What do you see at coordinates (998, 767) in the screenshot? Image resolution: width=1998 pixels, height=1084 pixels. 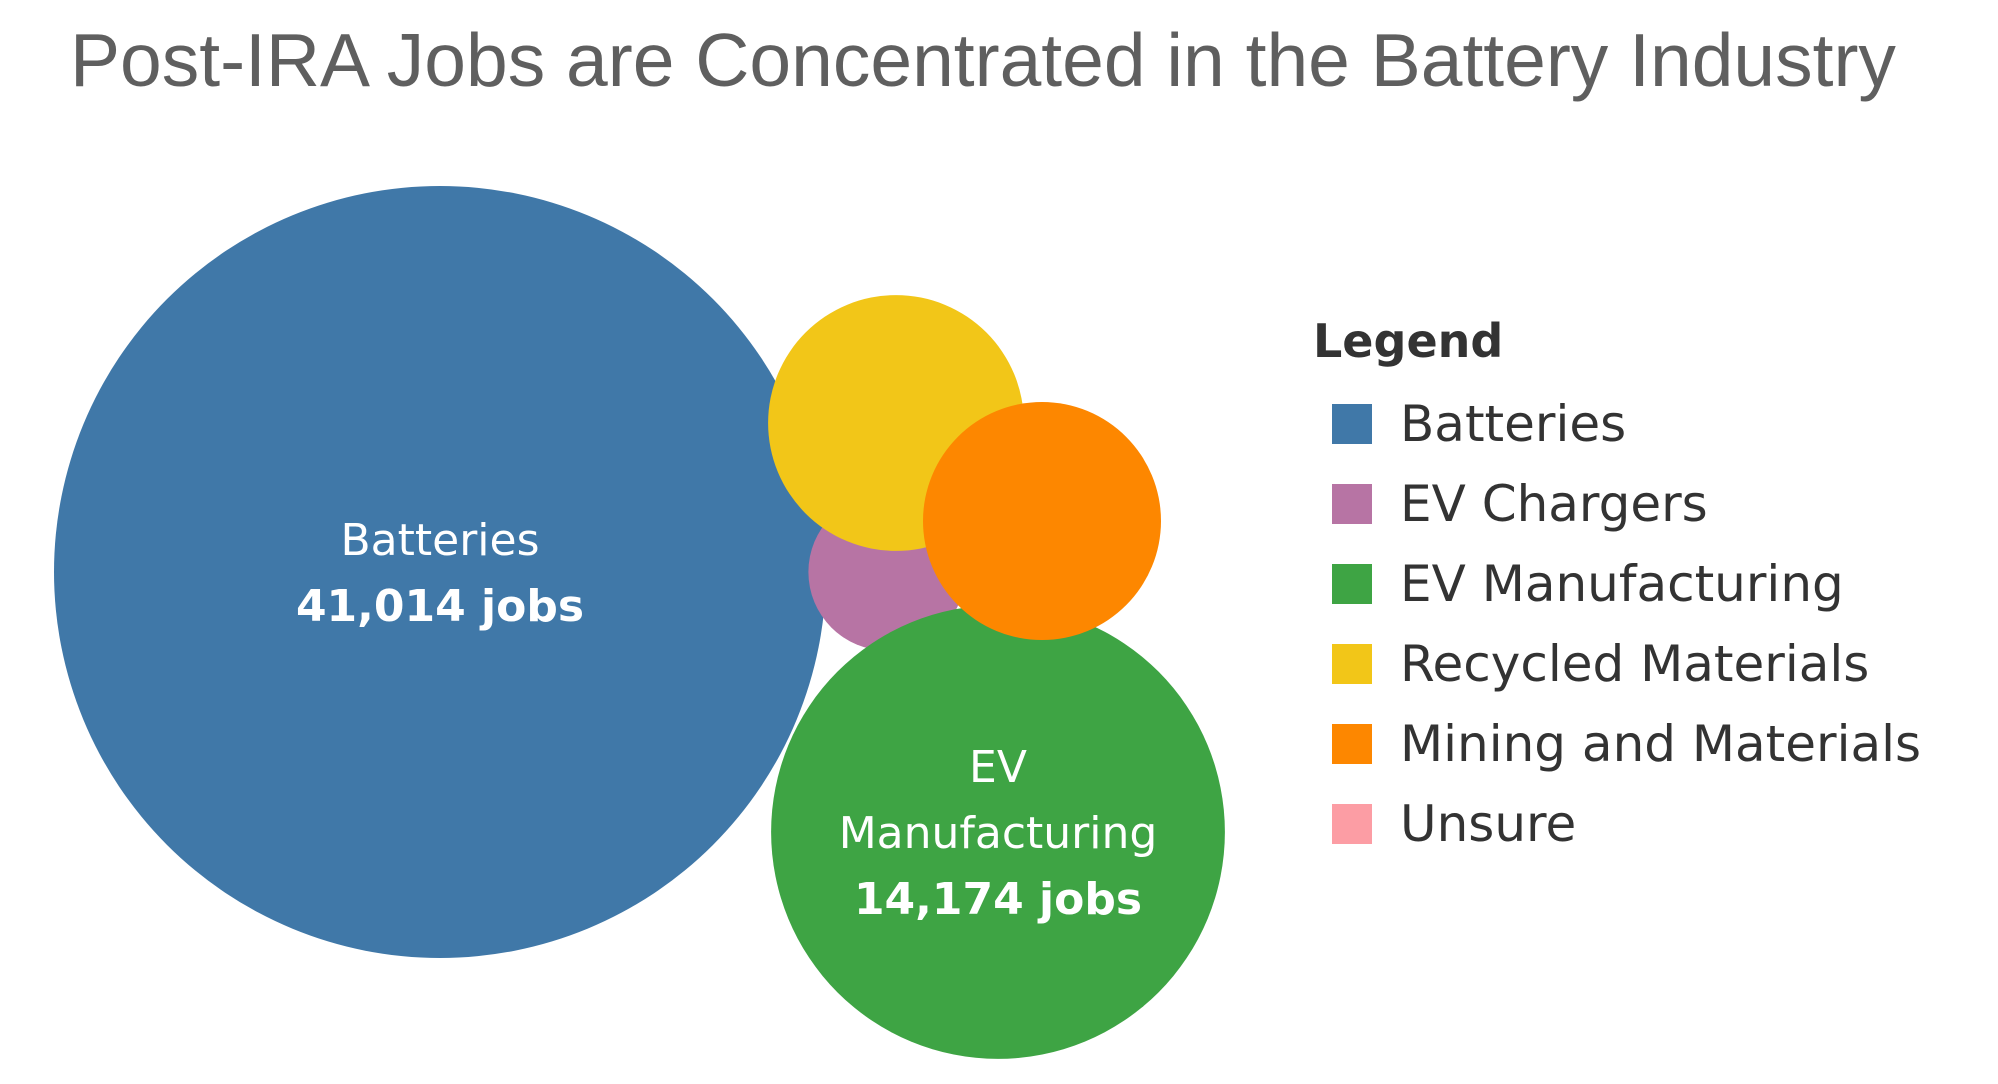 I see `bubble-name-1-ev-manufacturing: EV` at bounding box center [998, 767].